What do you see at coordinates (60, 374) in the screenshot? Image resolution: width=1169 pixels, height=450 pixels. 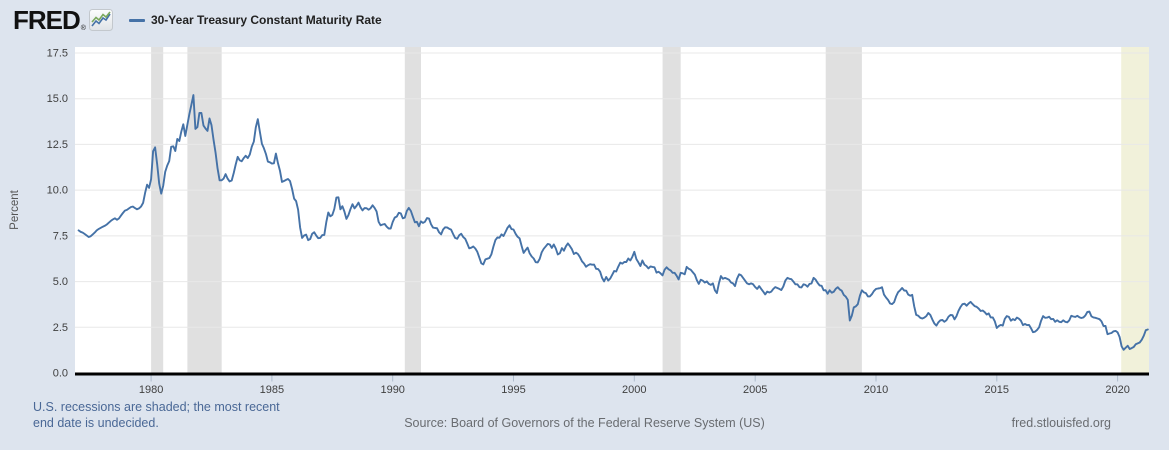 I see `y-tick-label: 0.0` at bounding box center [60, 374].